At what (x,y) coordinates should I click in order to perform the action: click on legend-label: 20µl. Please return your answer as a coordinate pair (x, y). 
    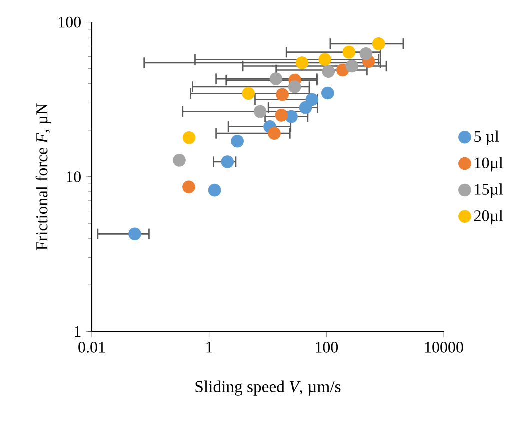
    Looking at the image, I should click on (489, 217).